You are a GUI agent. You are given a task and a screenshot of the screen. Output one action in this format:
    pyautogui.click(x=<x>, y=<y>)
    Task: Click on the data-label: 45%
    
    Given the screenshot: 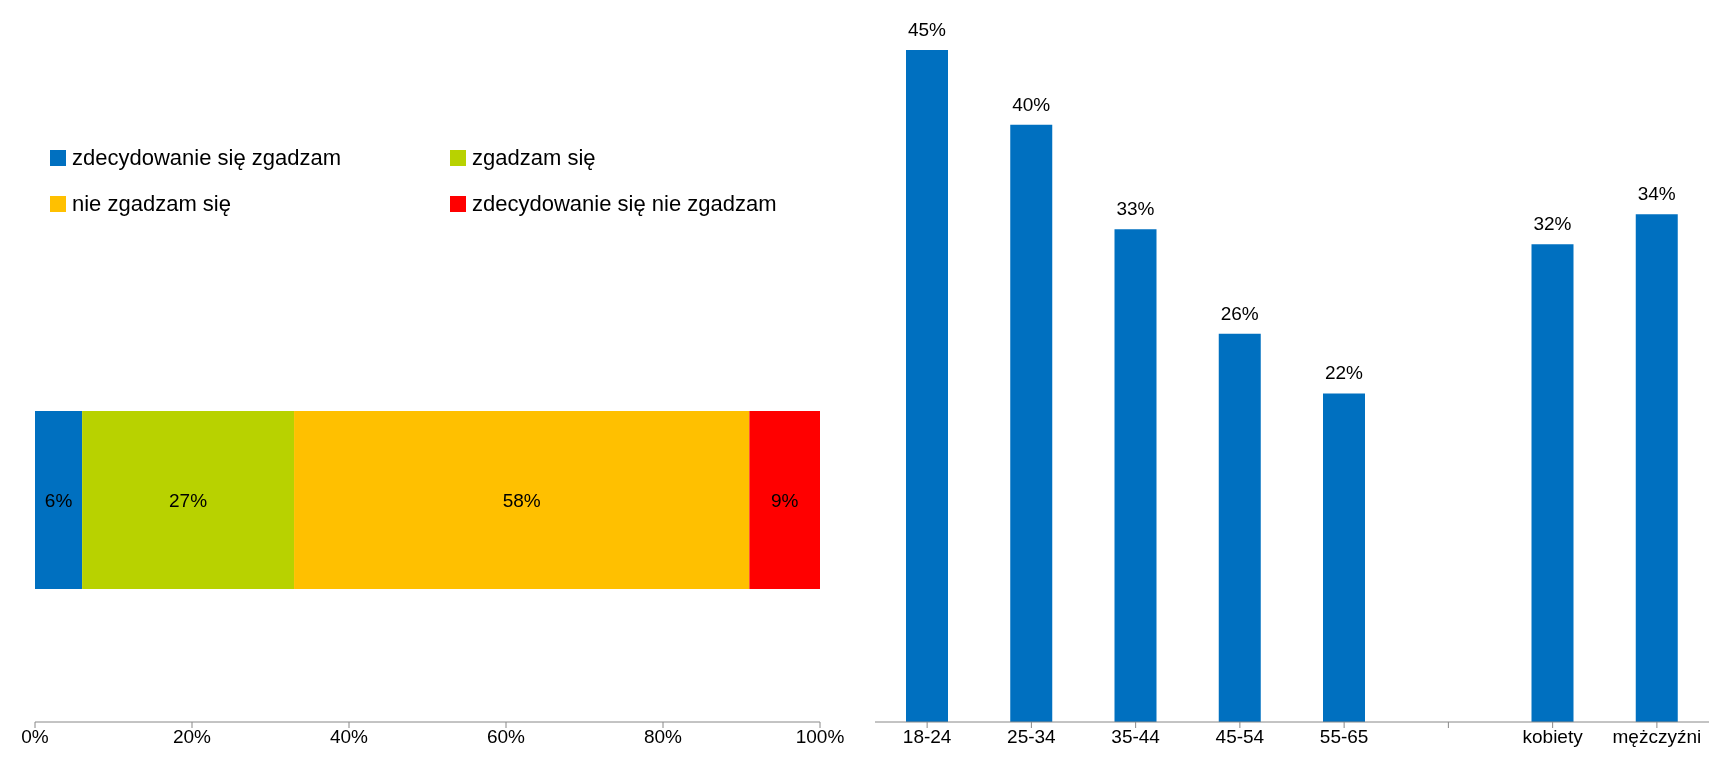 What is the action you would take?
    pyautogui.click(x=927, y=29)
    